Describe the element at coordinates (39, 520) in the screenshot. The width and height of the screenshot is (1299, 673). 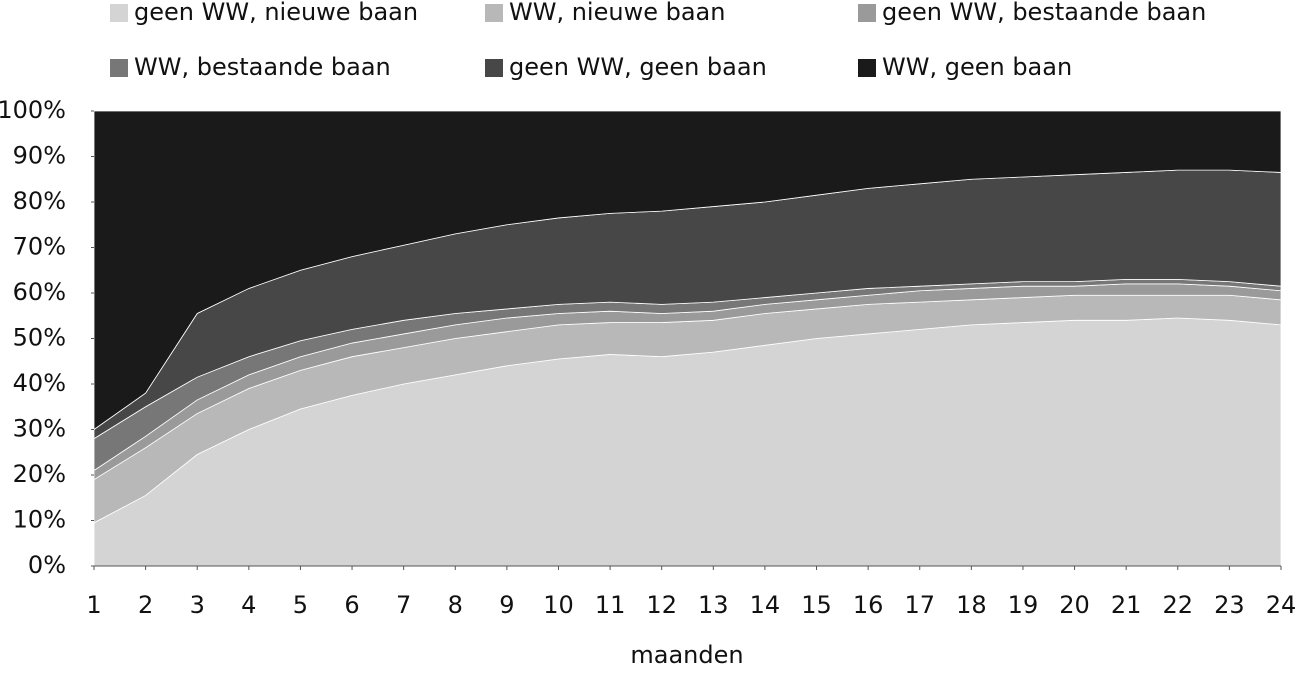
I see `y-tick-label: 10%` at that location.